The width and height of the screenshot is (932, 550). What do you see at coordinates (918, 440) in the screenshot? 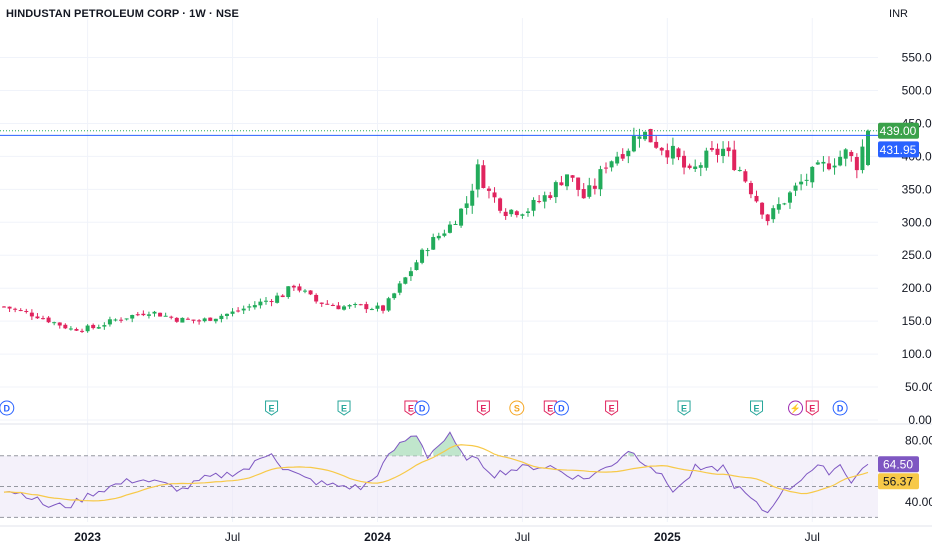
I see `rsi-axis-tick-label: 80.00` at bounding box center [918, 440].